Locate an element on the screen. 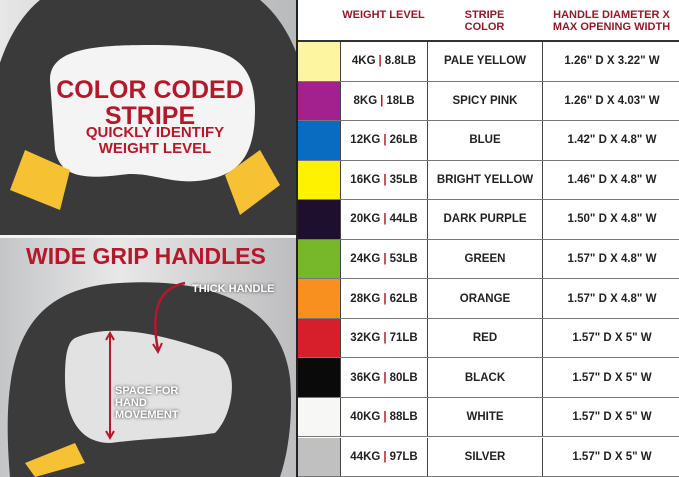 This screenshot has height=477, width=679. table-row: 36KG | 80LB BLACK 1.57" D X 5" W is located at coordinates (488, 378).